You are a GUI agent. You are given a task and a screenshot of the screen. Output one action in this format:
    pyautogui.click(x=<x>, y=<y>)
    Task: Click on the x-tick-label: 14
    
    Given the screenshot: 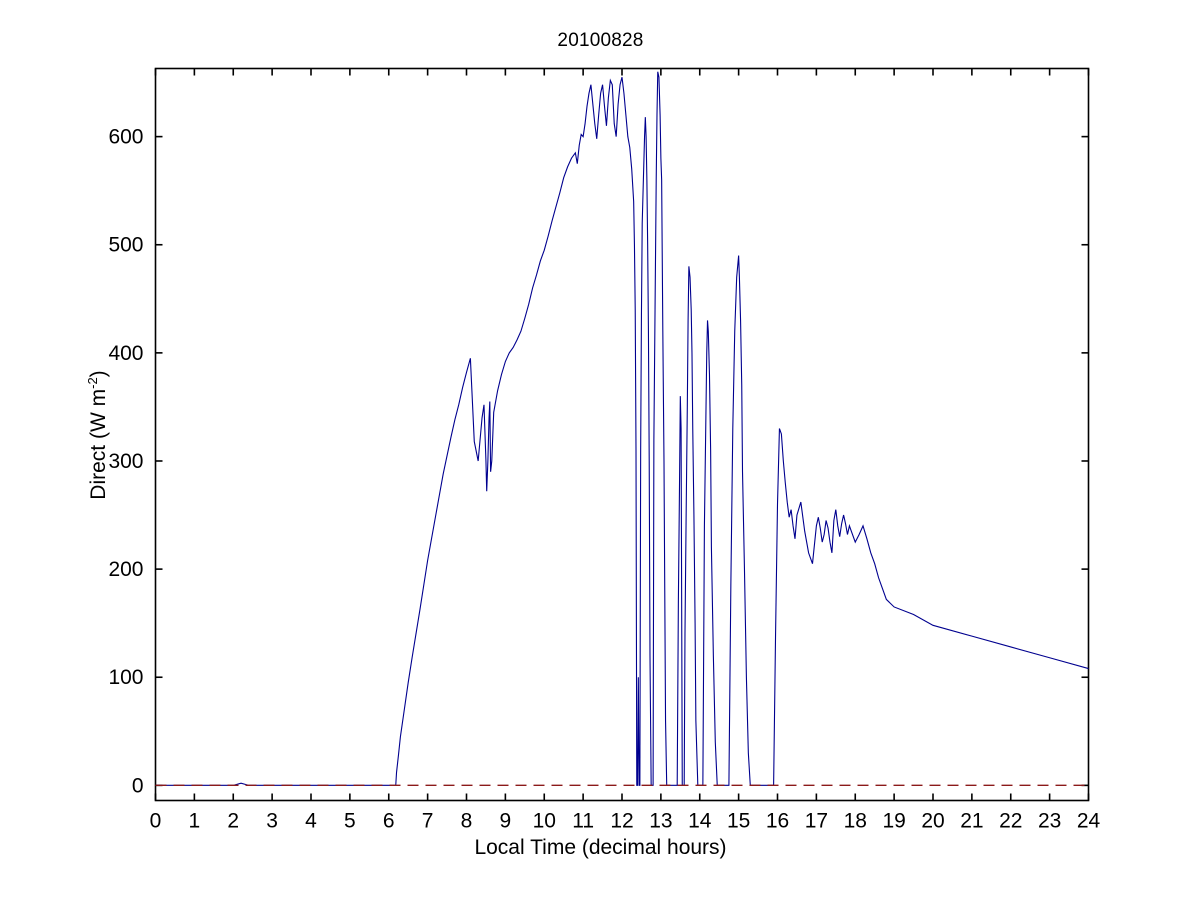 What is the action you would take?
    pyautogui.click(x=700, y=821)
    